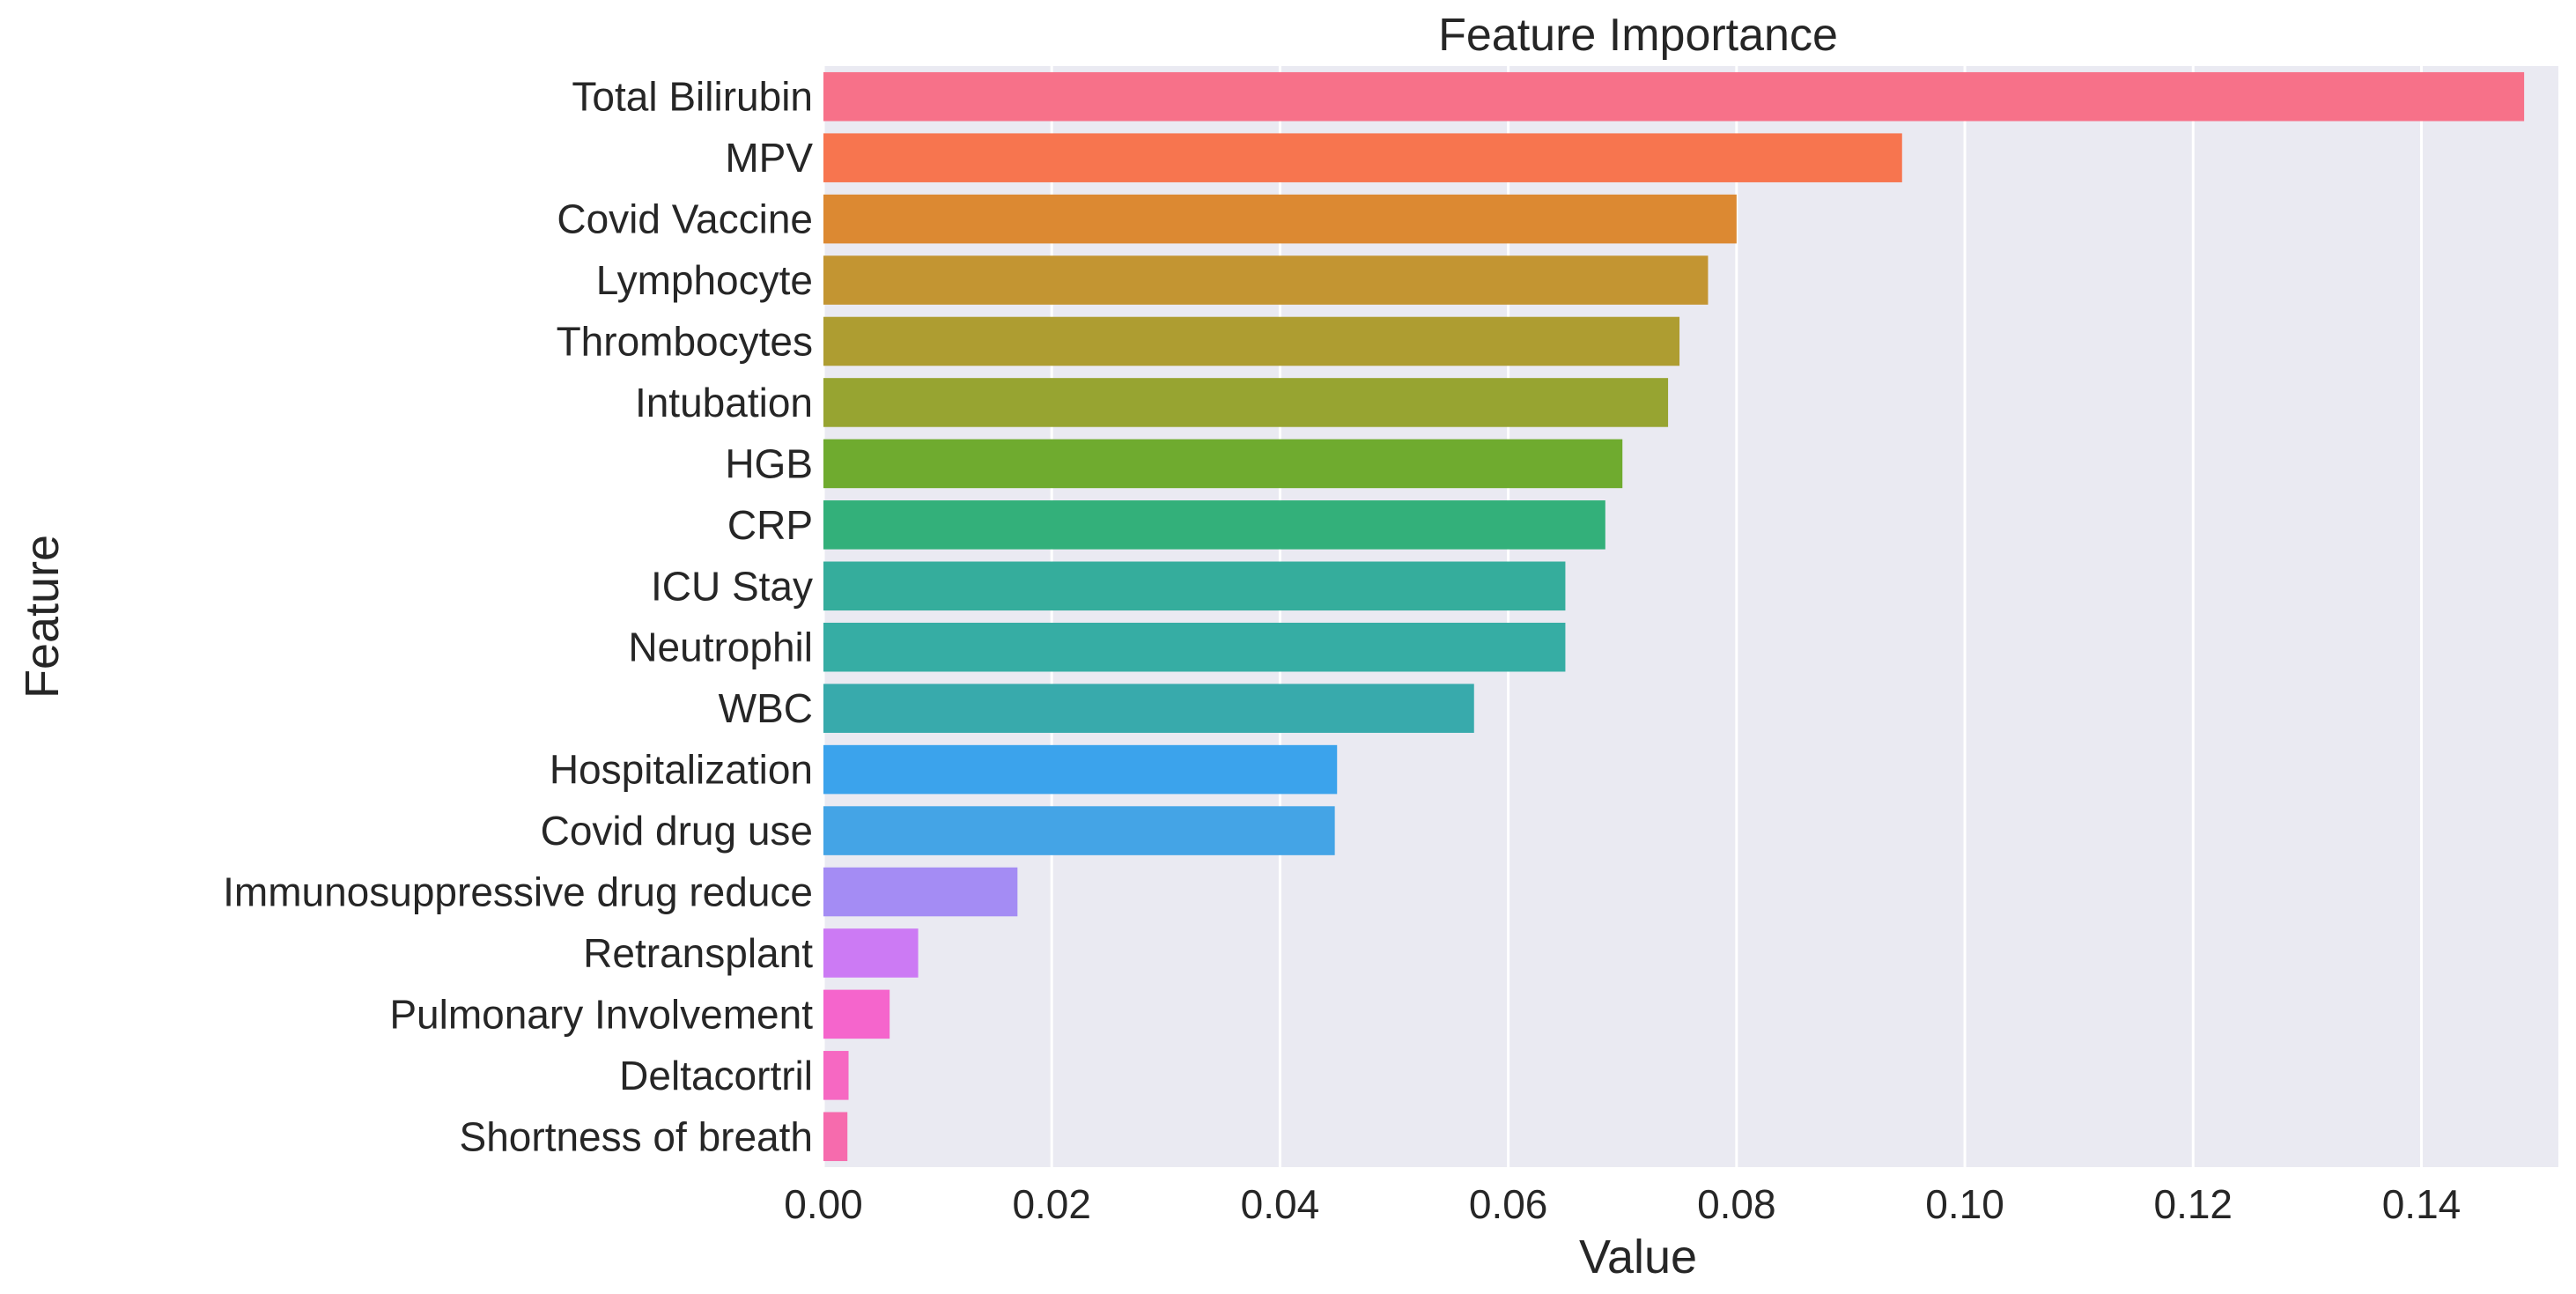 This screenshot has width=2576, height=1294. Describe the element at coordinates (677, 831) in the screenshot. I see `y-tick-label-12: Covid drug use` at that location.